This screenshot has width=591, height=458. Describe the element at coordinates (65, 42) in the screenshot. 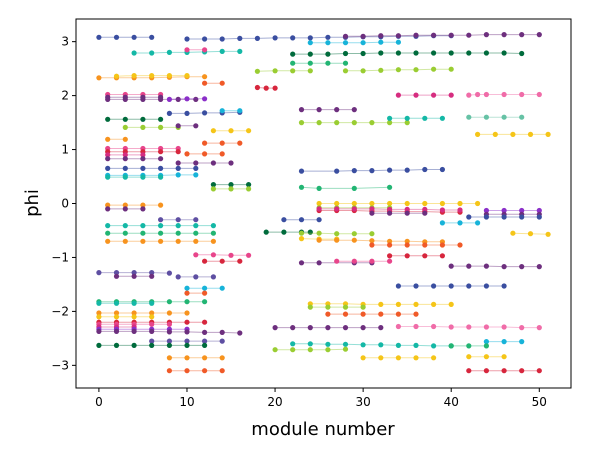

I see `y-tick-label: 3` at that location.